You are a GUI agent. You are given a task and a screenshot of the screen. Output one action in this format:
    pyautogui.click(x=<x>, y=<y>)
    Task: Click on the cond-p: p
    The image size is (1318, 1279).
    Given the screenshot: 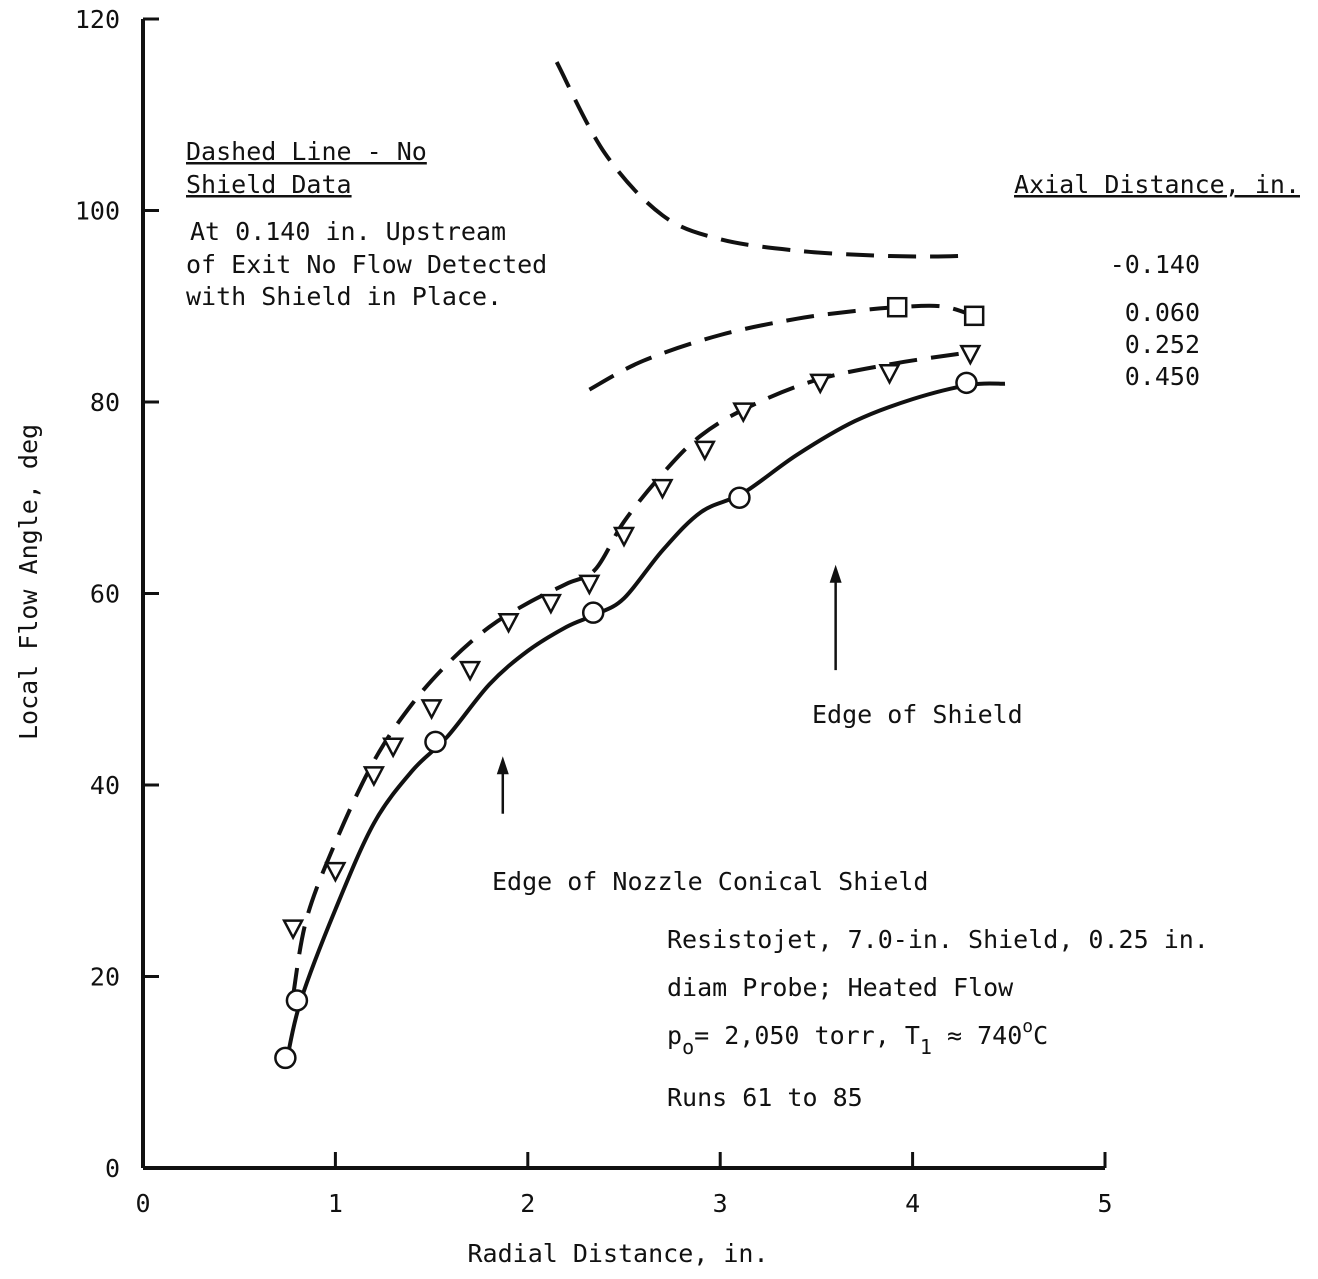 What is the action you would take?
    pyautogui.click(x=674, y=1035)
    